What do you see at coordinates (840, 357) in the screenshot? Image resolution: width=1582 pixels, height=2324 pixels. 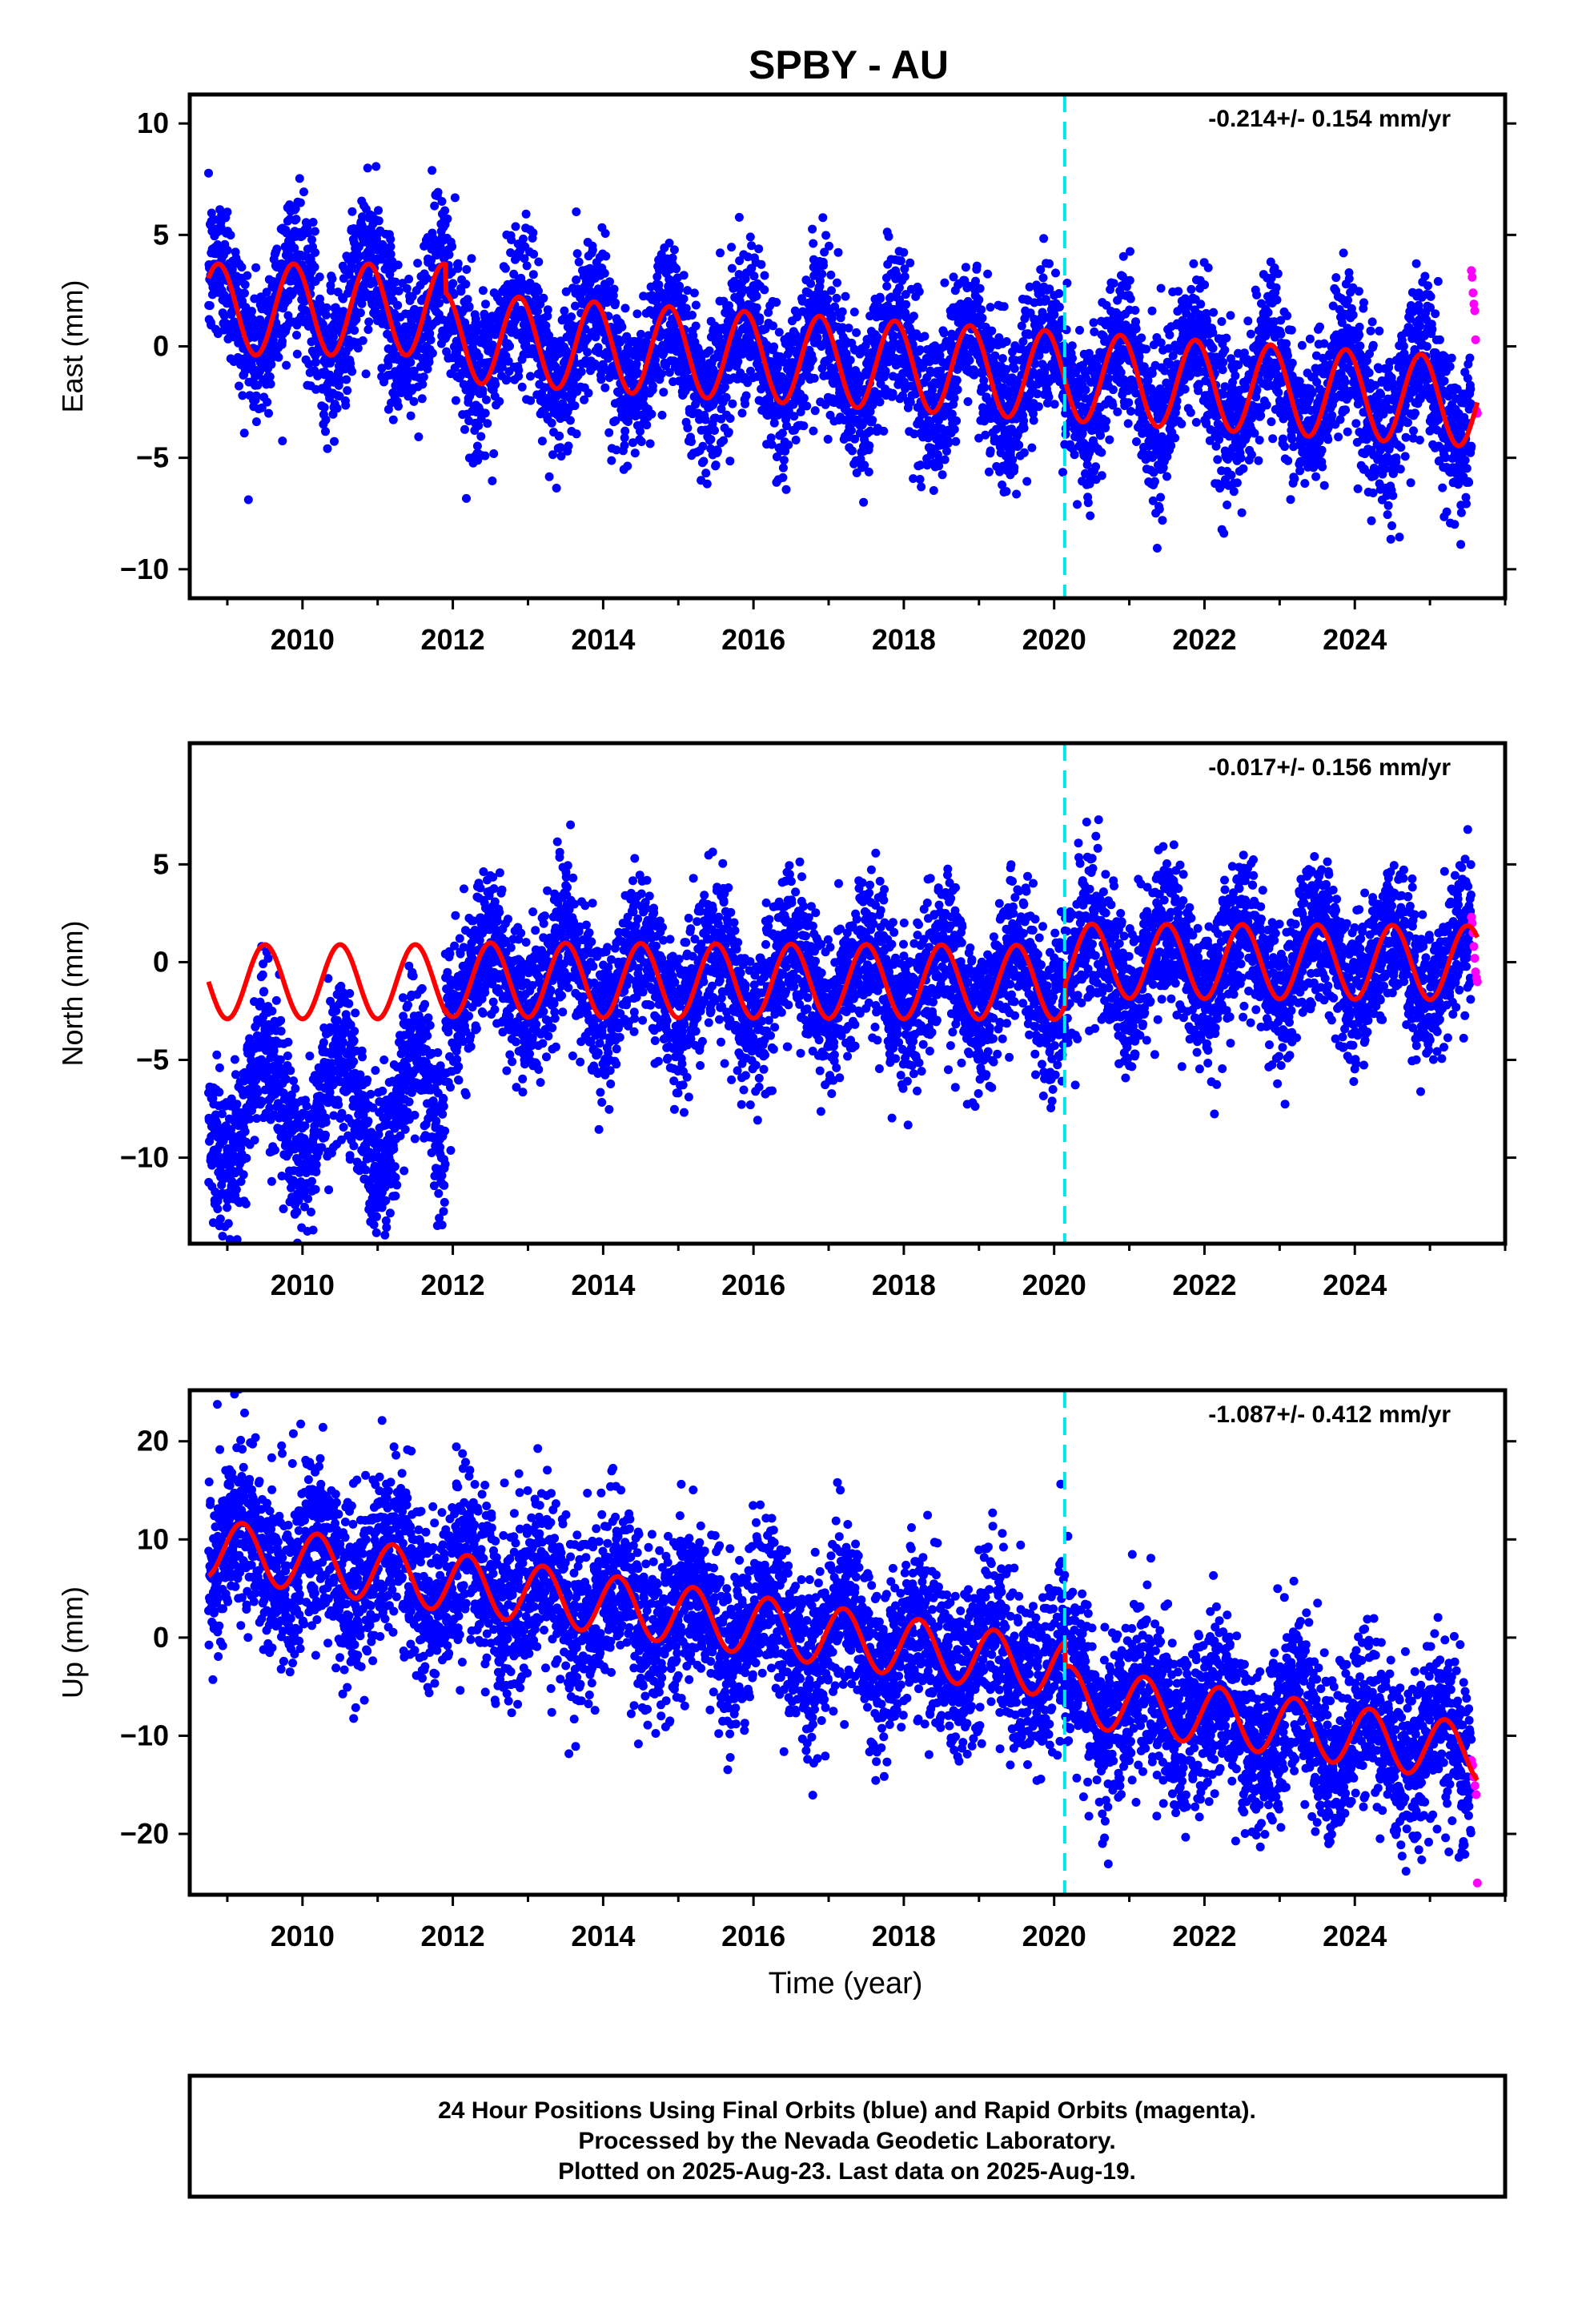 I see `east-final-points` at bounding box center [840, 357].